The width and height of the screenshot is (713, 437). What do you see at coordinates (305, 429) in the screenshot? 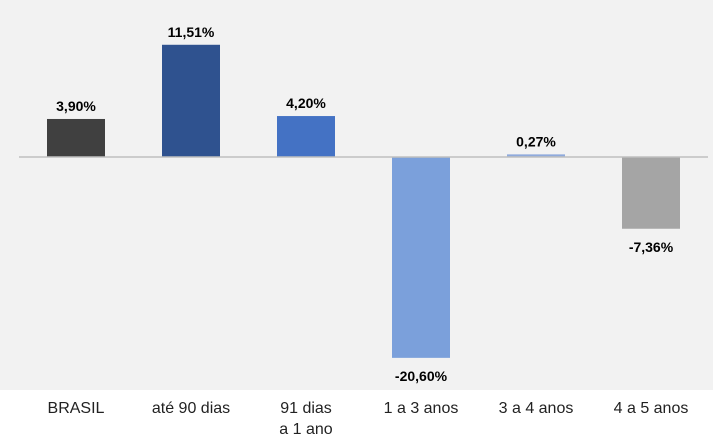
I see `category-label-3-line-2: a 1 ano` at bounding box center [305, 429].